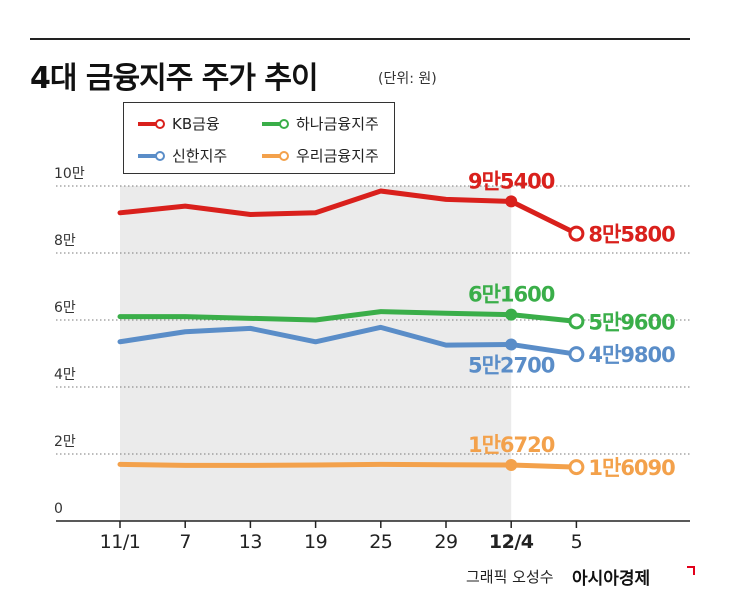 The height and width of the screenshot is (607, 745). I want to click on legend-item-kb: KB금융, so click(178, 123).